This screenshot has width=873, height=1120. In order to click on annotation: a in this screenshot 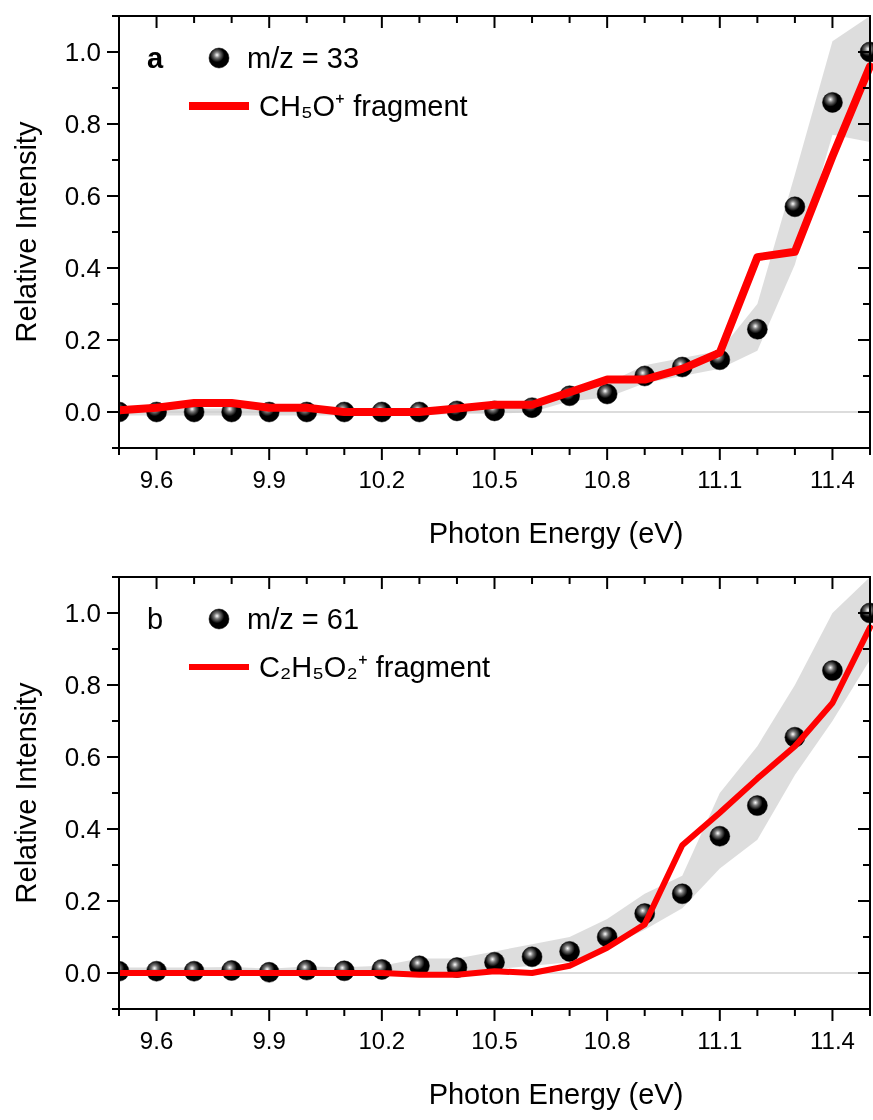, I will do `click(155, 58)`.